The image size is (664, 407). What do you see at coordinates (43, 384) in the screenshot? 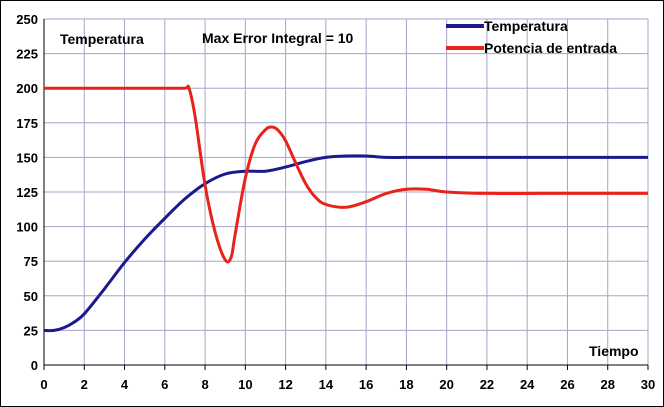
I see `x-tick-label: 0` at bounding box center [43, 384].